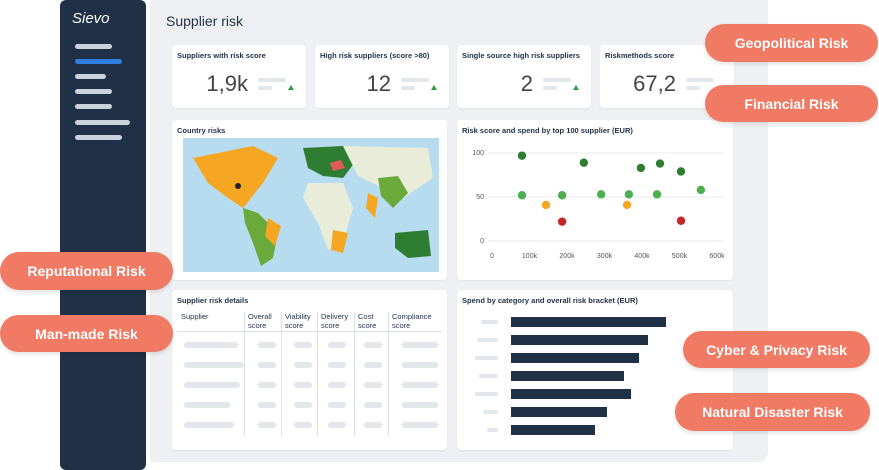 Image resolution: width=879 pixels, height=470 pixels. Describe the element at coordinates (521, 55) in the screenshot. I see `kpi-title: Single source high risk suppliers` at that location.